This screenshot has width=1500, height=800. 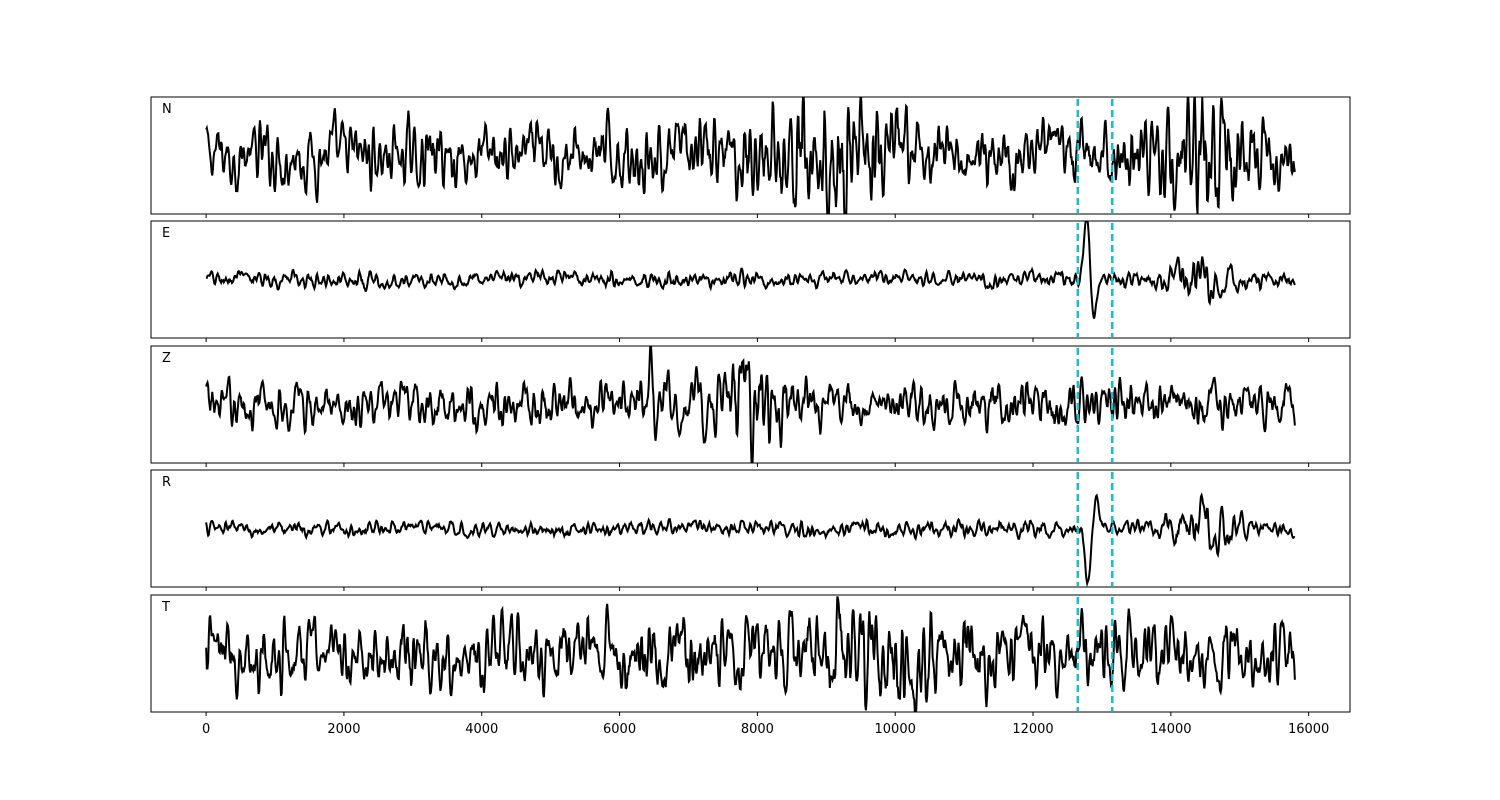 I want to click on x-tick-label: 10000, so click(x=895, y=729).